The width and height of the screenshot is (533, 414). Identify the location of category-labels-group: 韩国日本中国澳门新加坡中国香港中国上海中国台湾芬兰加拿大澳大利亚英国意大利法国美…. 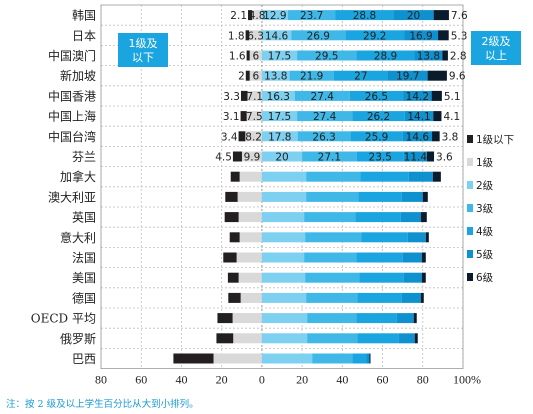
(63, 187).